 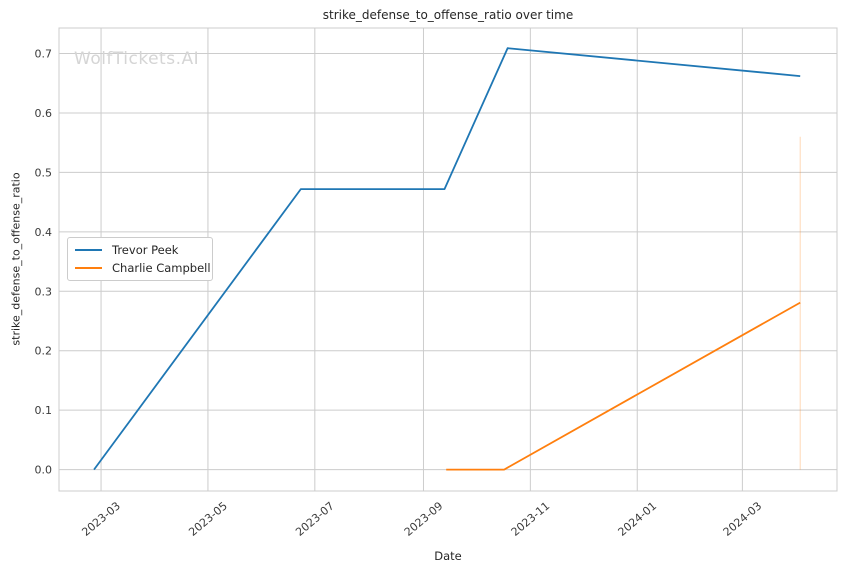 What do you see at coordinates (101, 519) in the screenshot?
I see `x-tick-label: 2023-03` at bounding box center [101, 519].